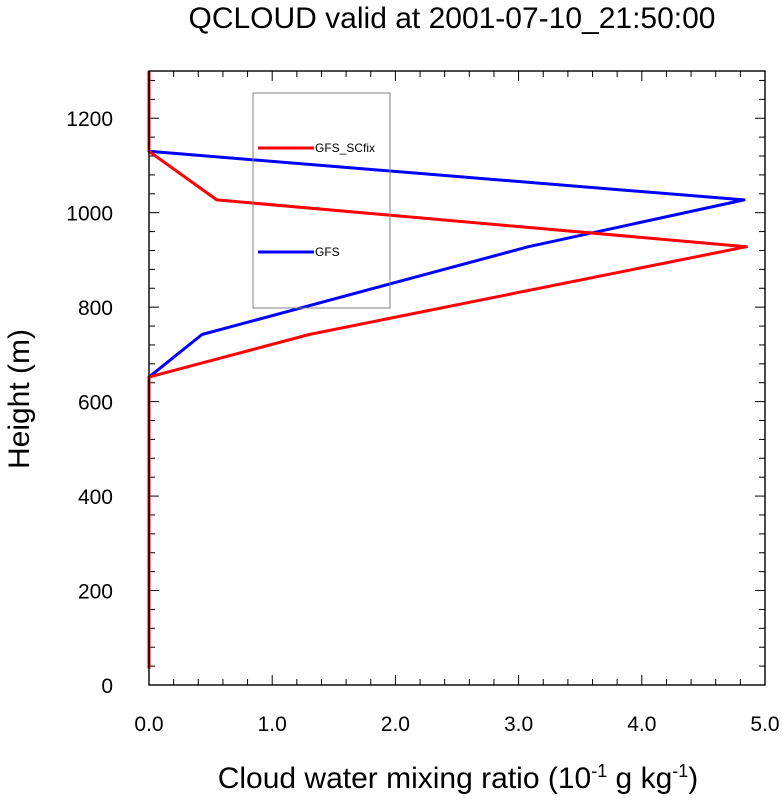 Image resolution: width=783 pixels, height=801 pixels. Describe the element at coordinates (518, 724) in the screenshot. I see `x-tick-label: 3.0` at that location.